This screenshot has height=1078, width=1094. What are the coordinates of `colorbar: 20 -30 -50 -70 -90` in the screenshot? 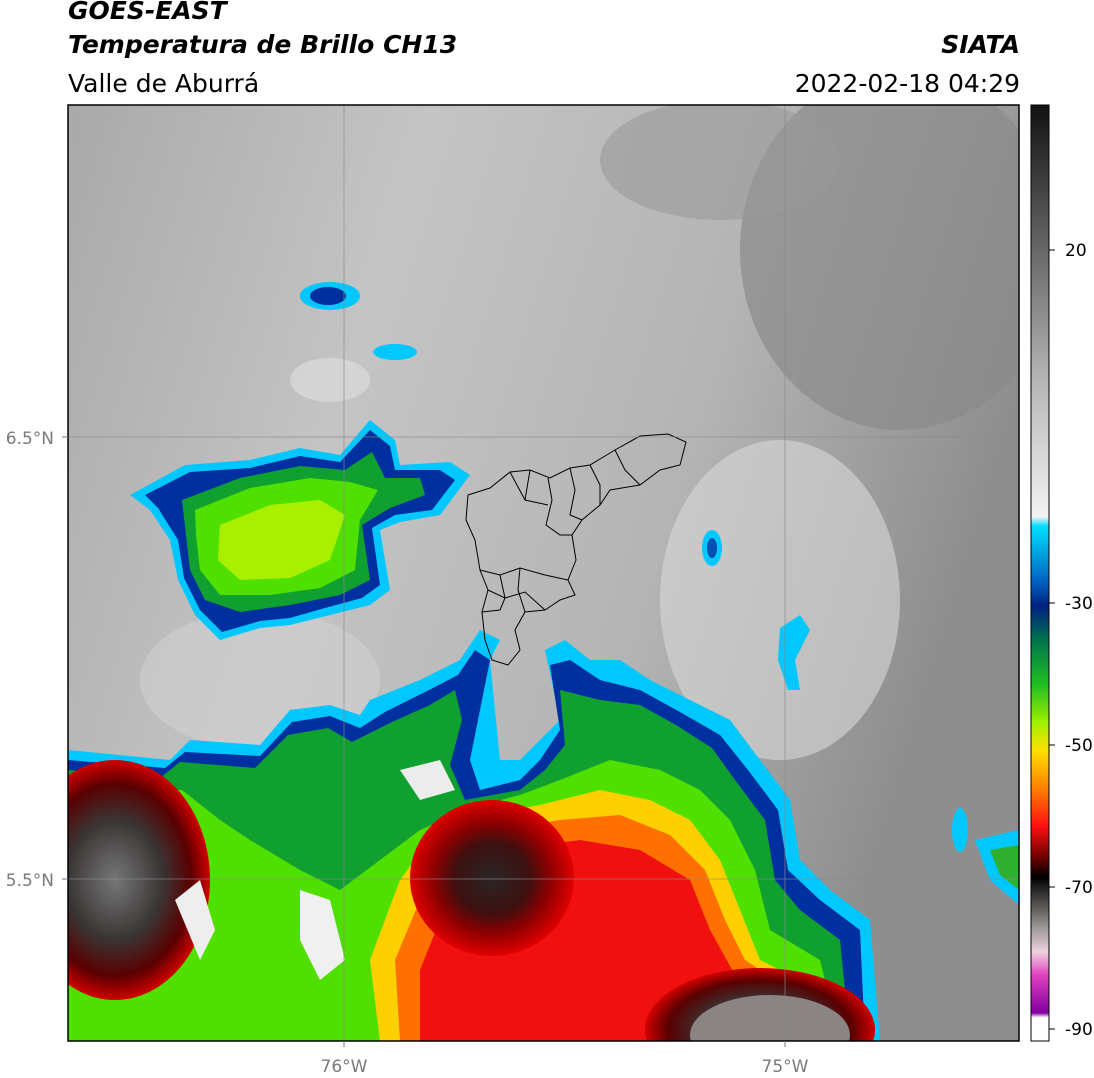 It's located at (1061, 573).